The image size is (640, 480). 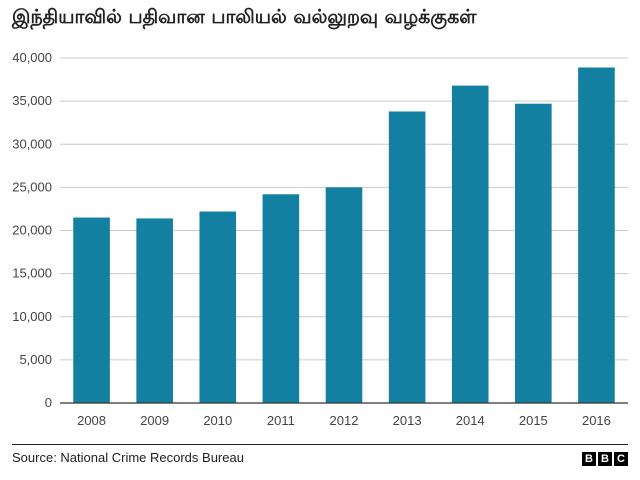 I want to click on footer-divider, so click(x=320, y=444).